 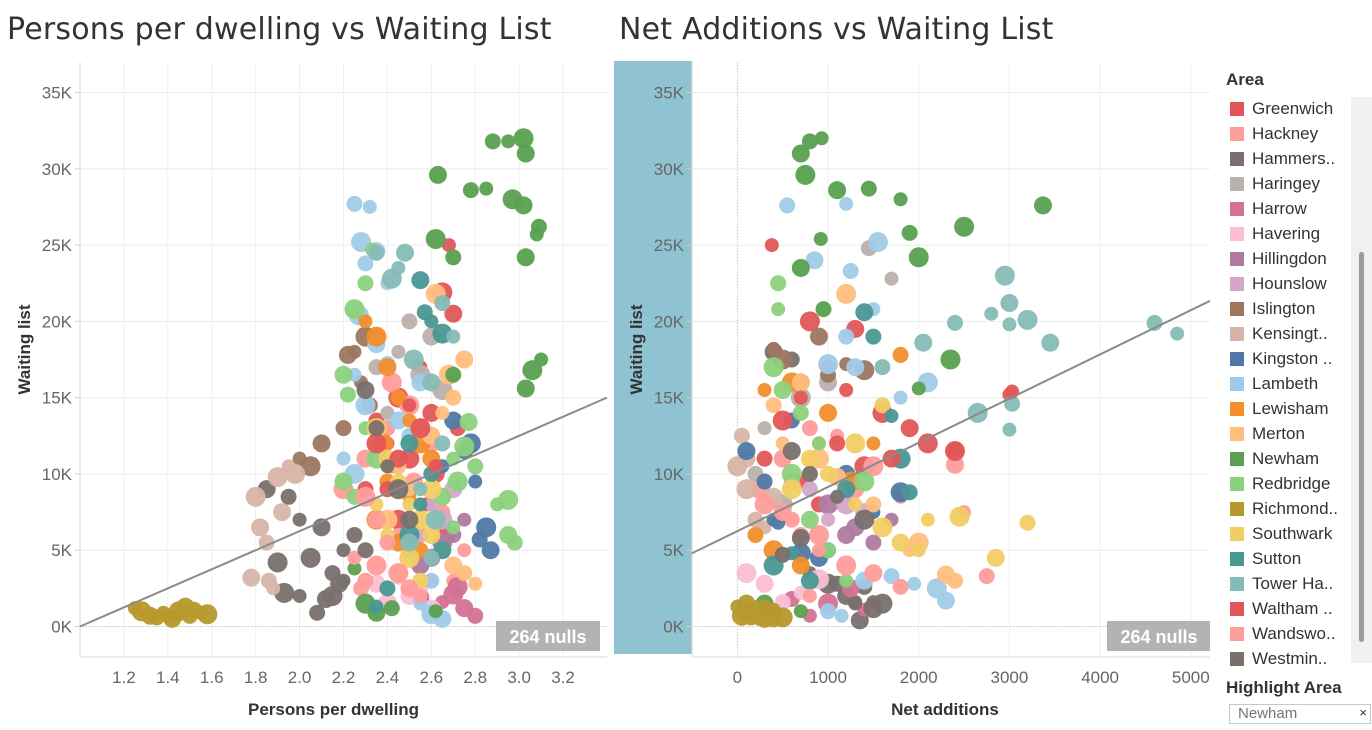 I want to click on legend-label: Richmond.., so click(x=1295, y=508).